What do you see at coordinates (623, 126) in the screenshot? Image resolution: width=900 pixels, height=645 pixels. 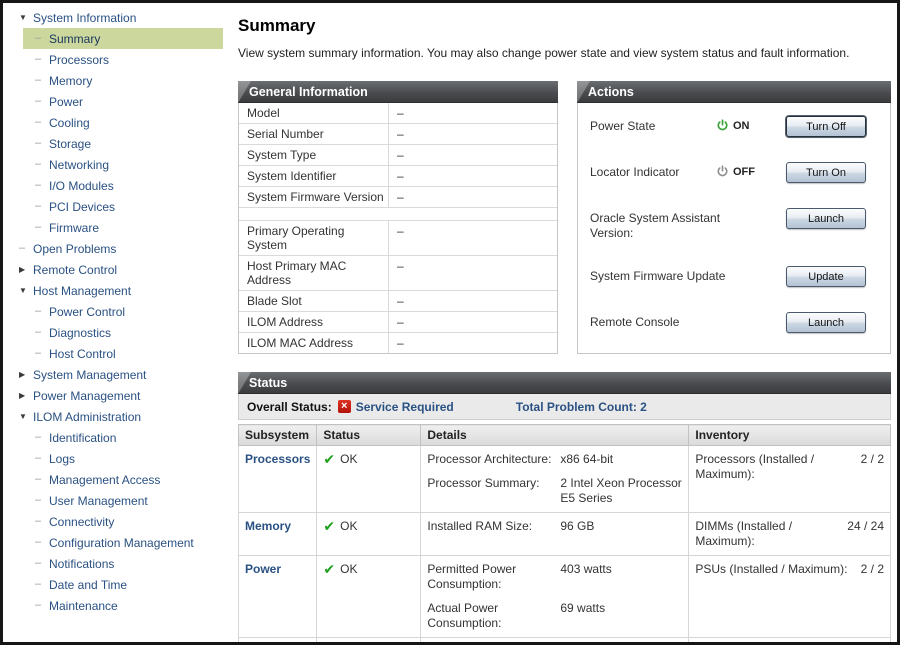 I see `action-label: Power State` at bounding box center [623, 126].